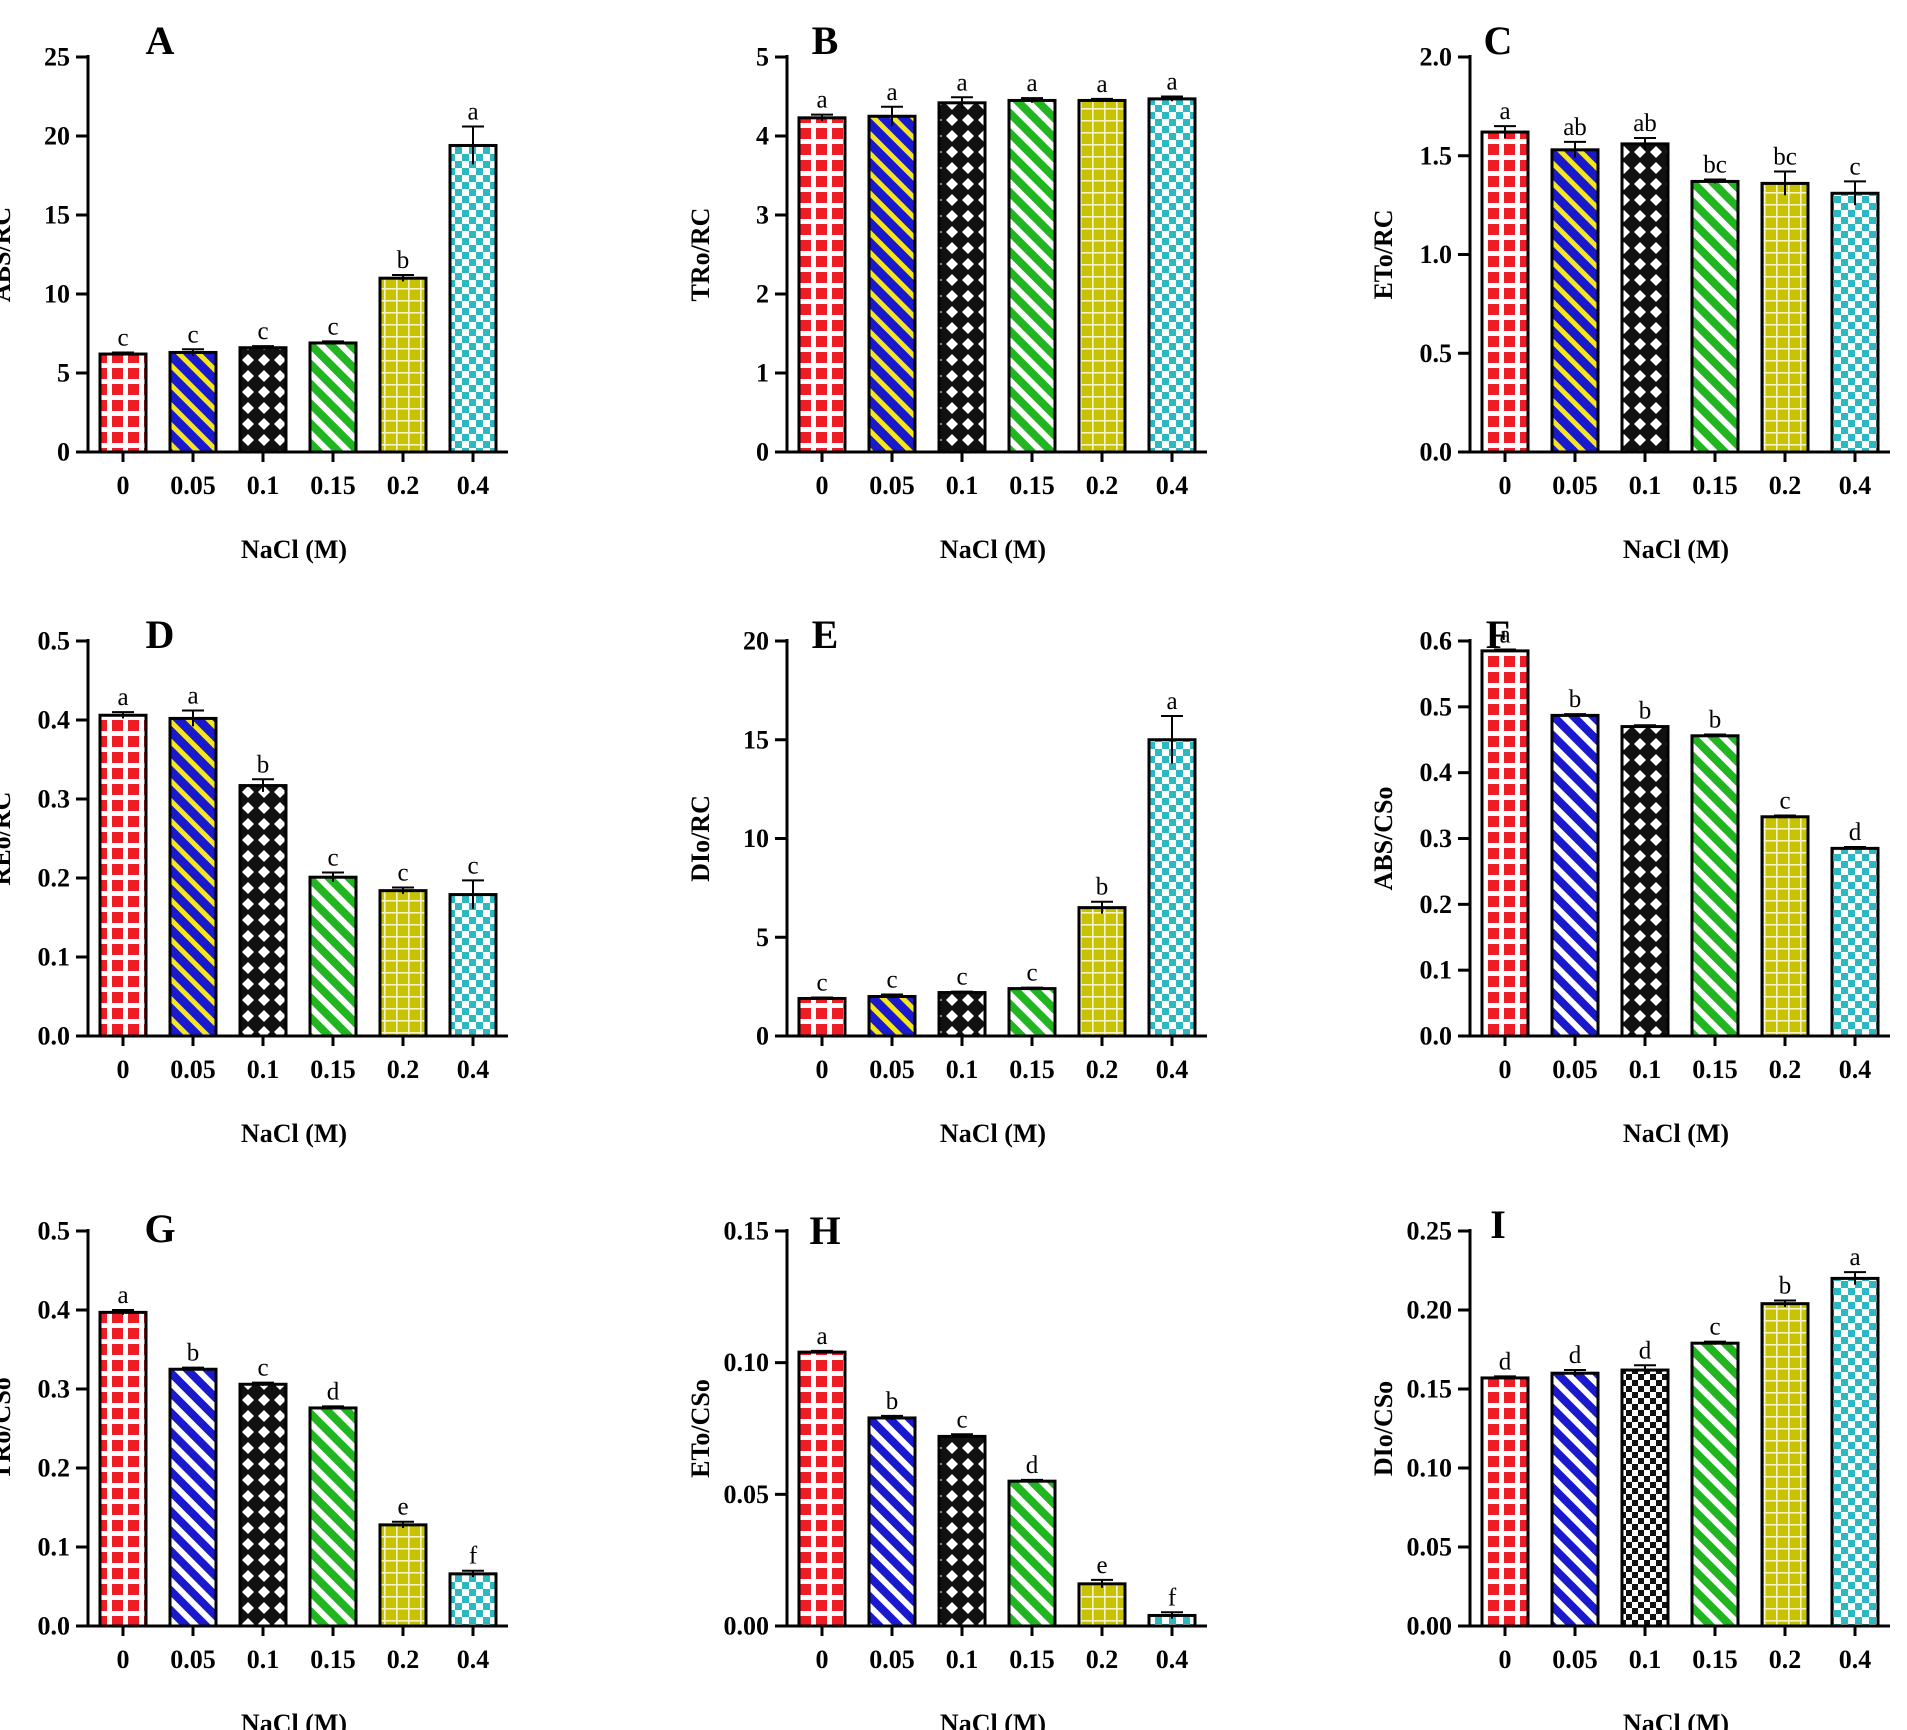 The height and width of the screenshot is (1730, 1907). I want to click on panel-letter: A, so click(160, 40).